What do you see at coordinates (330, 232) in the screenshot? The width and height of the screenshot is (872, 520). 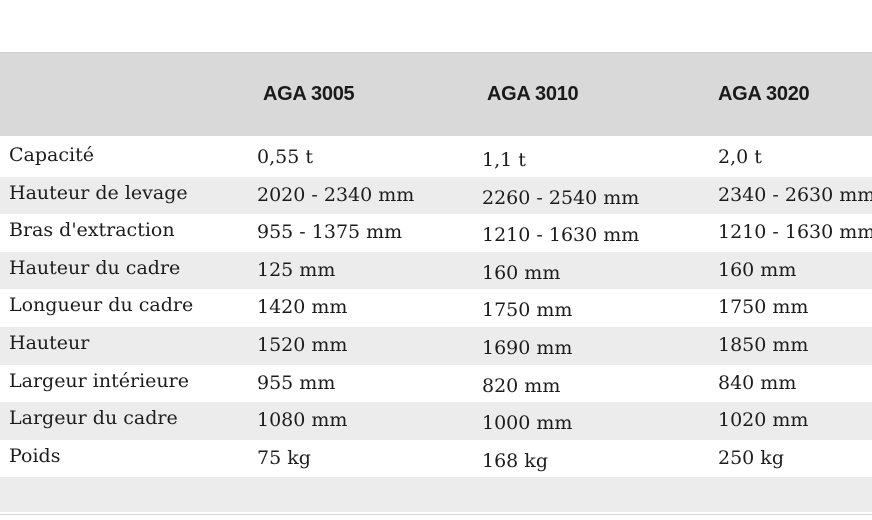 I see `cell-aga-3005: 955 - 1375 mm` at bounding box center [330, 232].